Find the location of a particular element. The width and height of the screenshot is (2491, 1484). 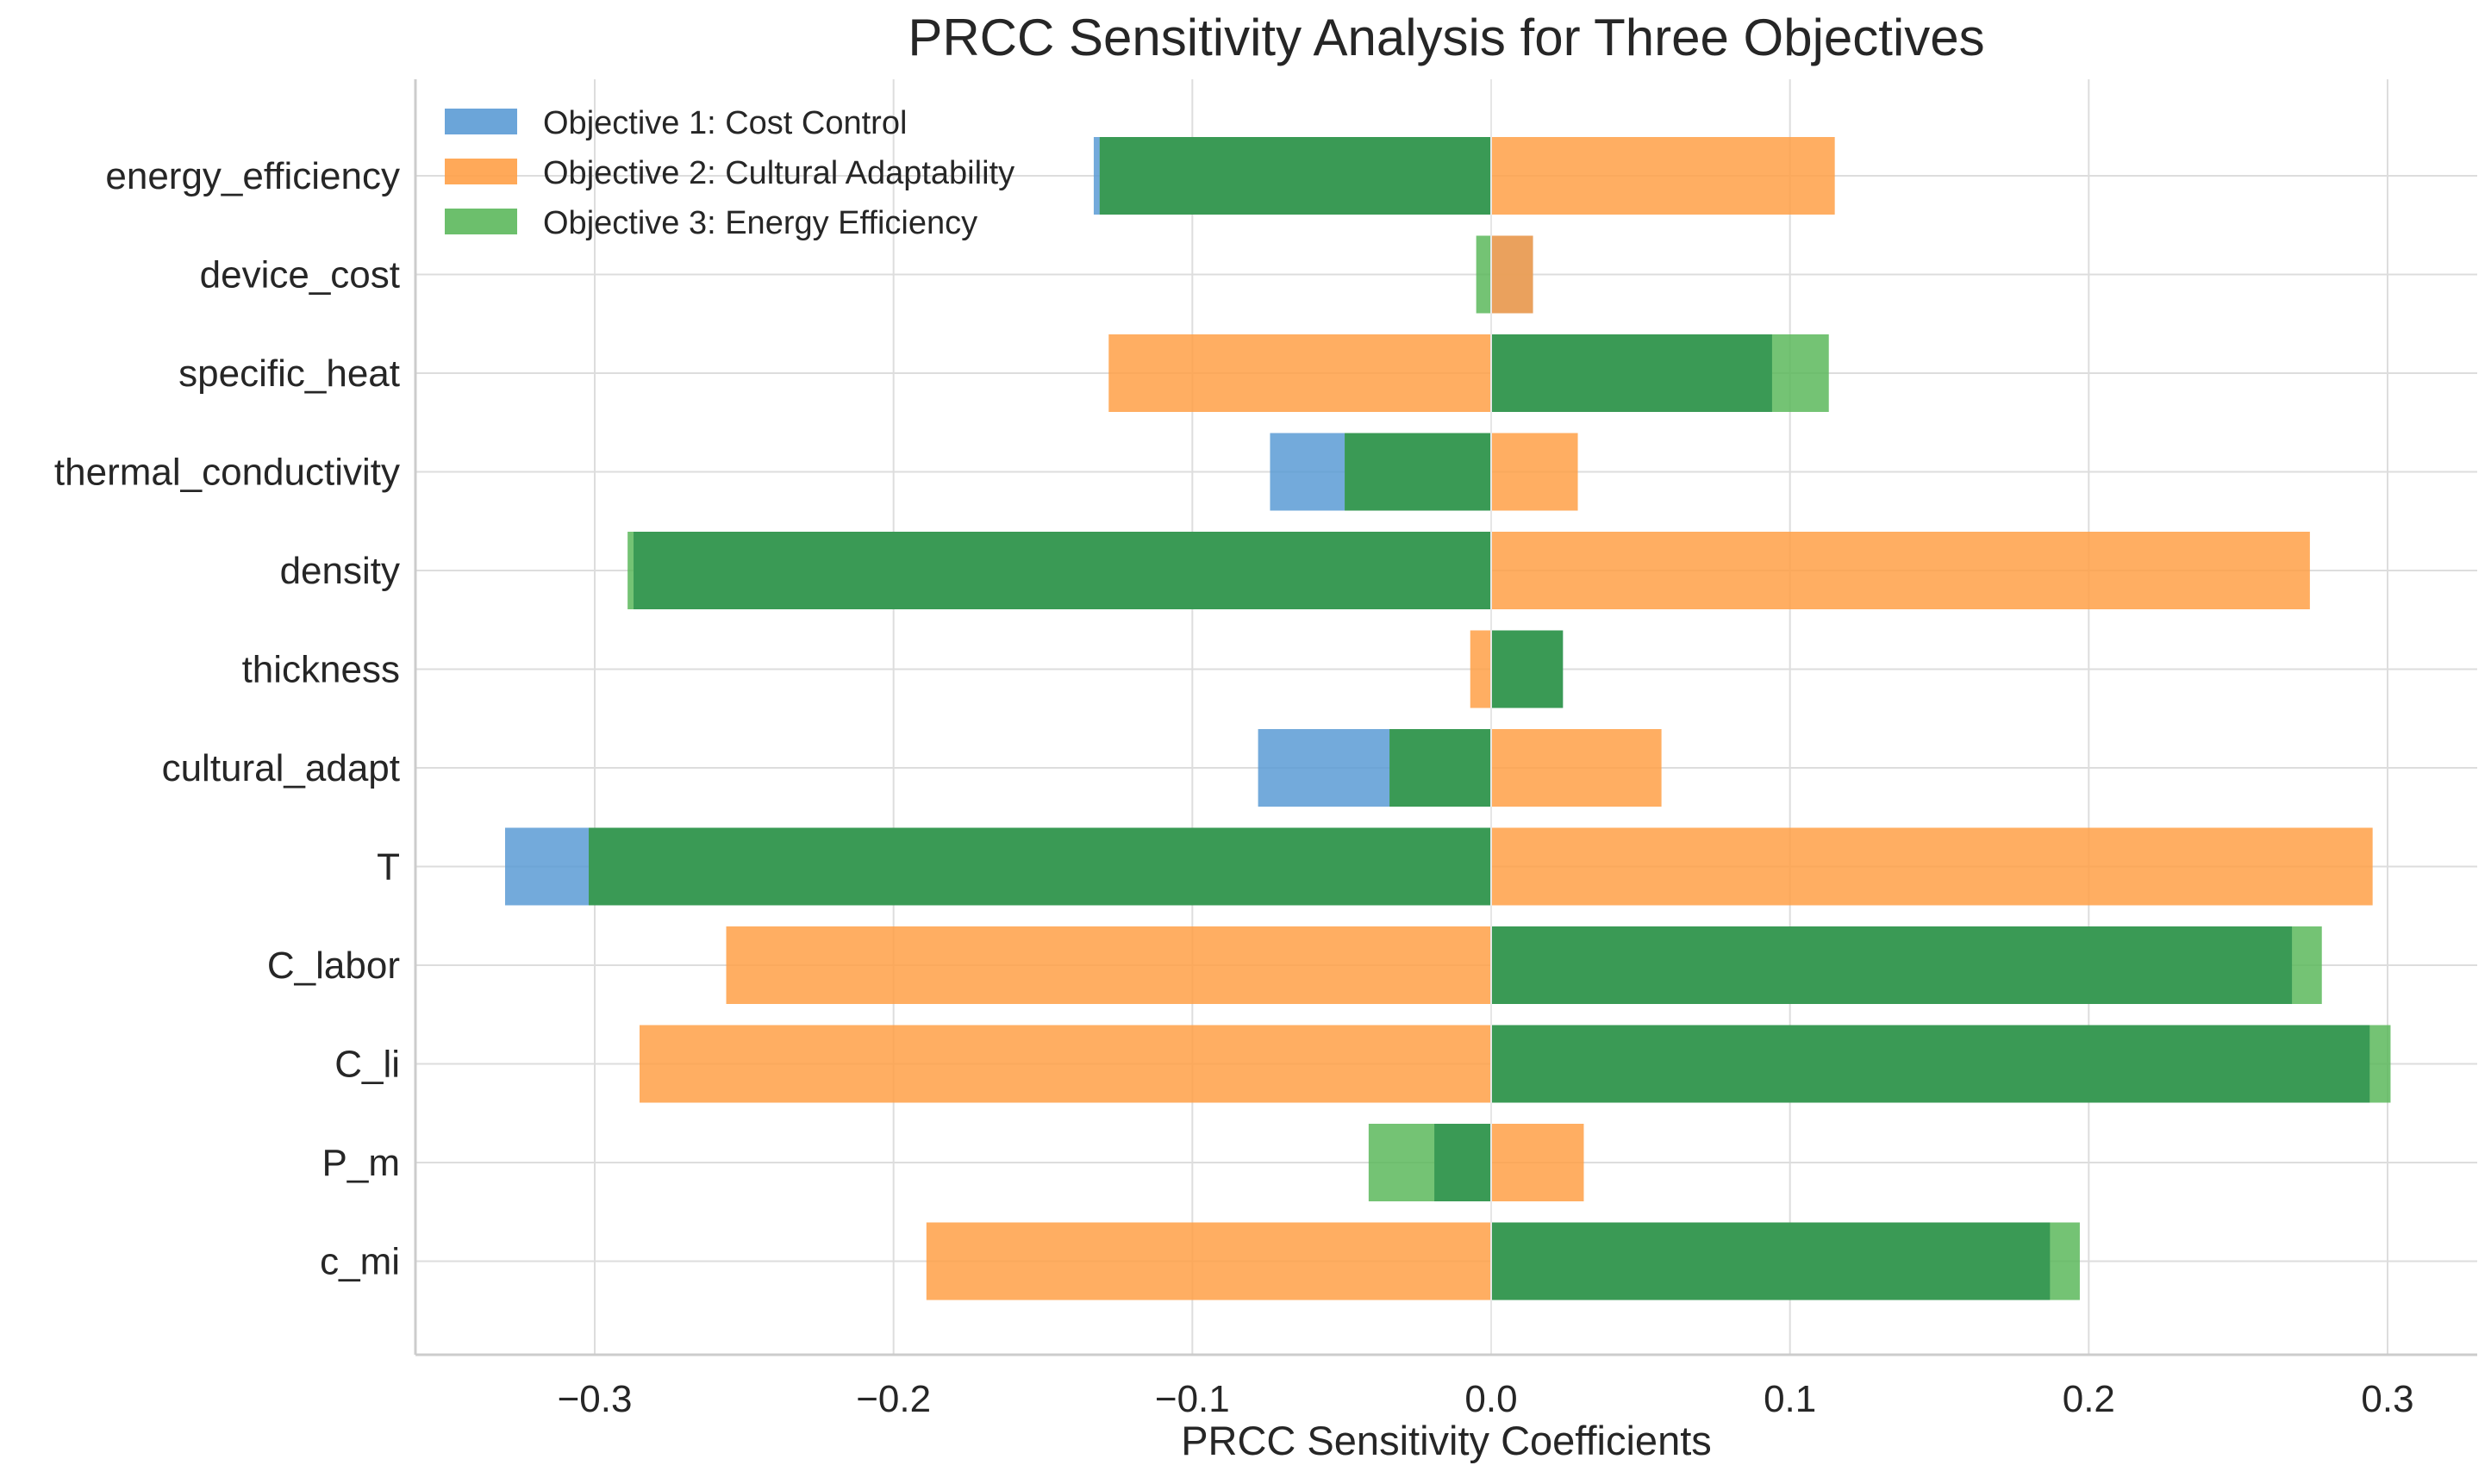

y-tick-label: thermal_conductivity is located at coordinates (227, 473).